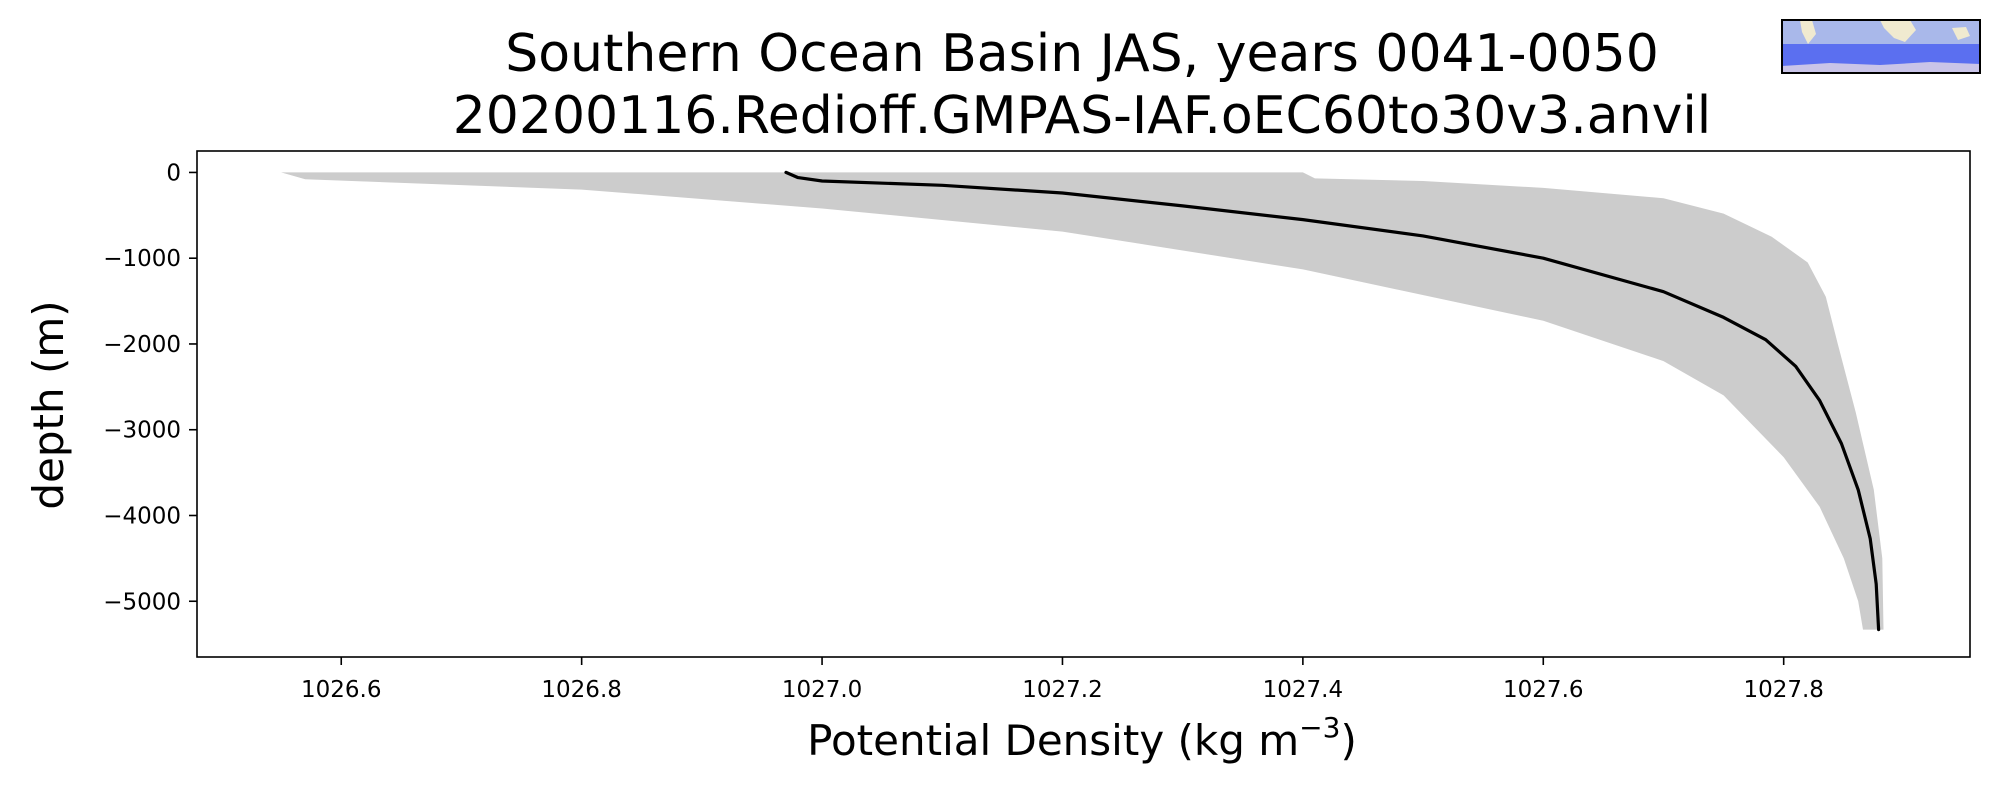 This screenshot has width=2000, height=800. What do you see at coordinates (1062, 690) in the screenshot?
I see `x-tick-label: 1027.2` at bounding box center [1062, 690].